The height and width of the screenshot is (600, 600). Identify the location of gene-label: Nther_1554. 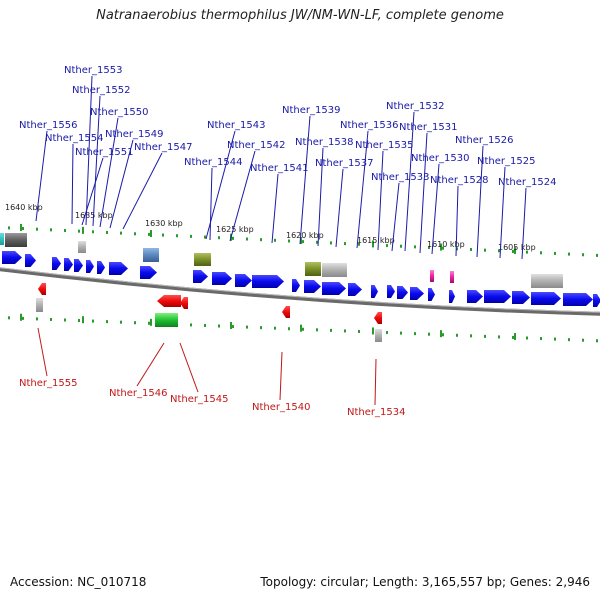
(74, 138).